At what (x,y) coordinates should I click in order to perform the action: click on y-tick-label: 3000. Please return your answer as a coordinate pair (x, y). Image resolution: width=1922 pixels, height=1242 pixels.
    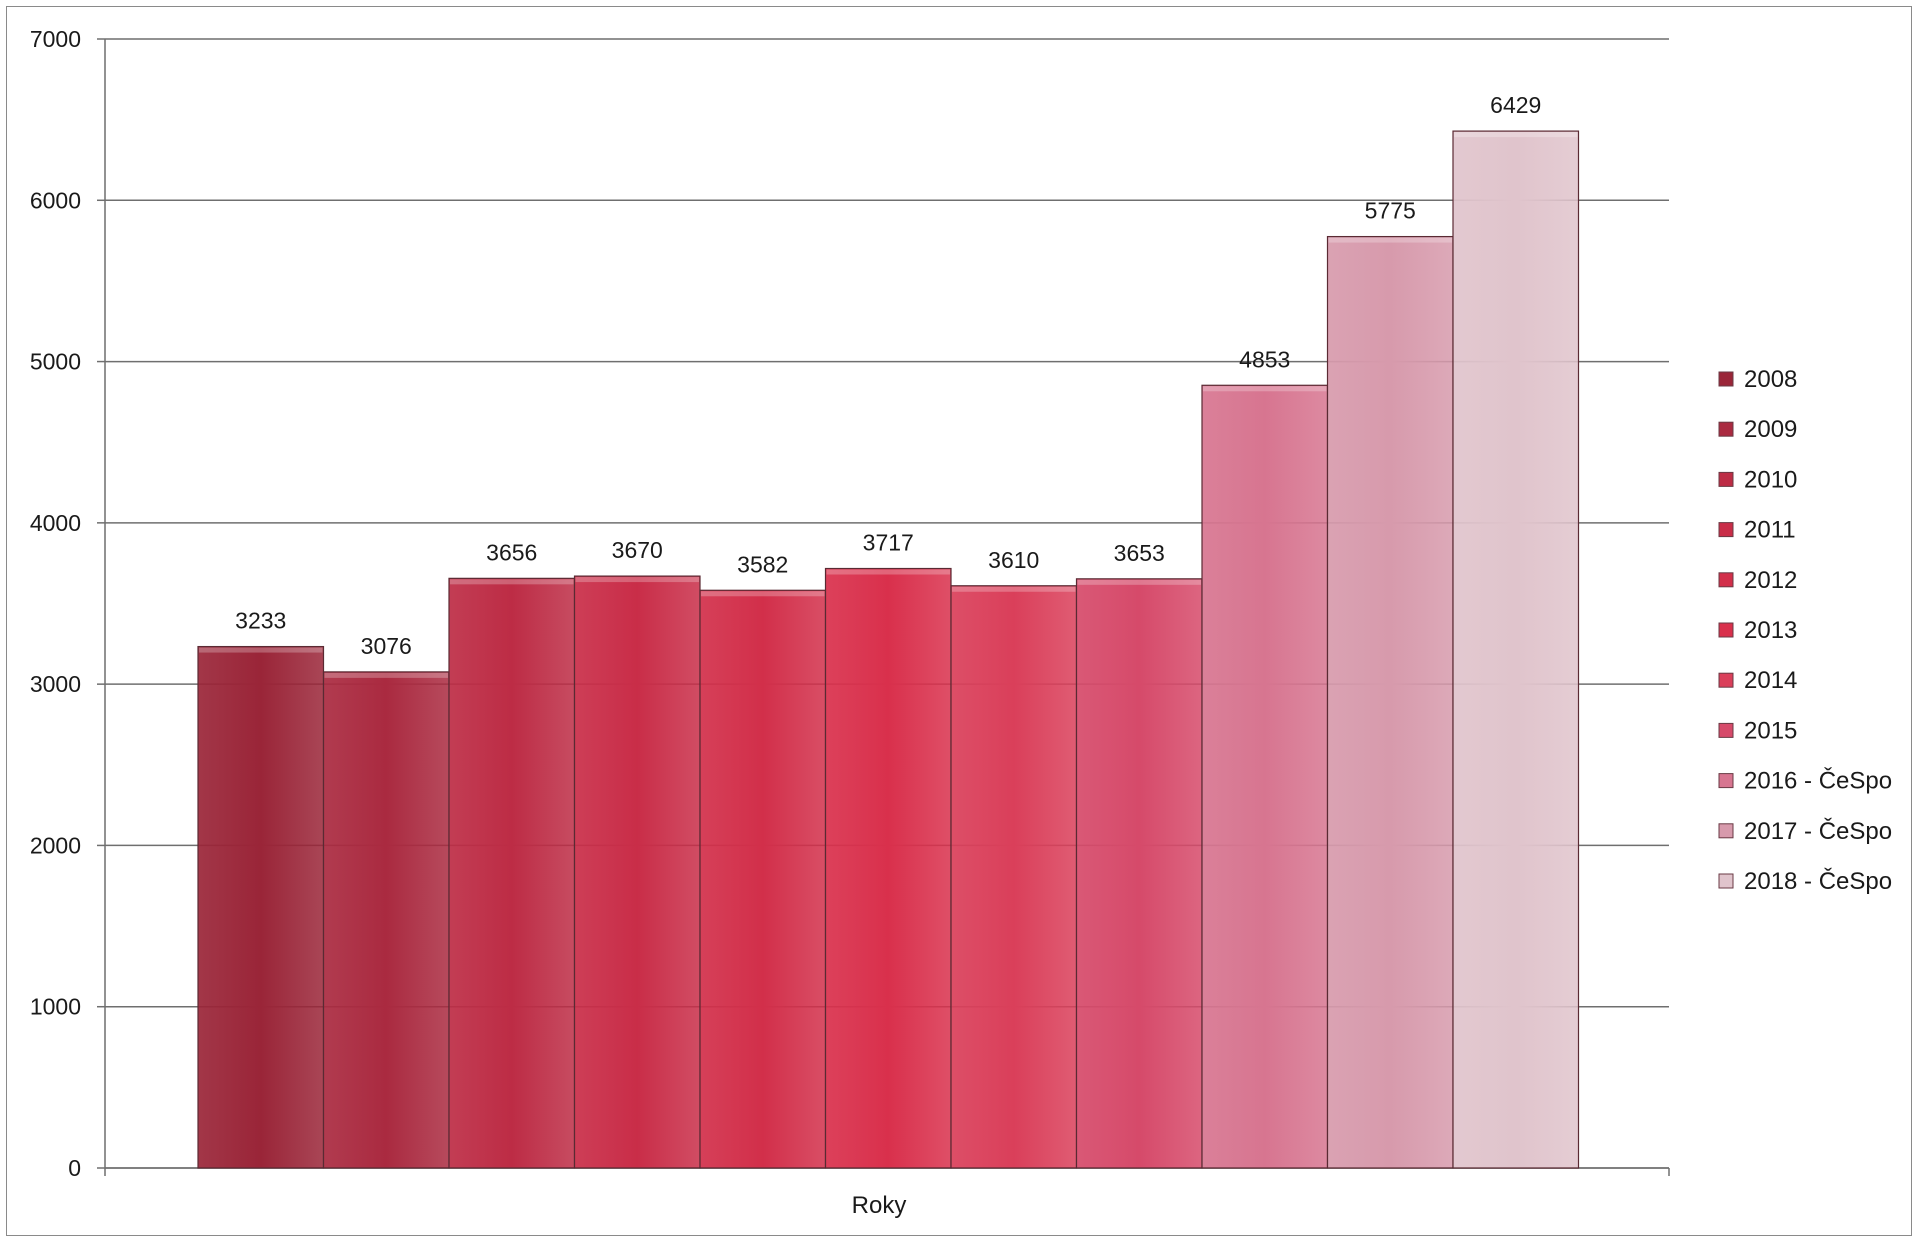
    Looking at the image, I should click on (55, 684).